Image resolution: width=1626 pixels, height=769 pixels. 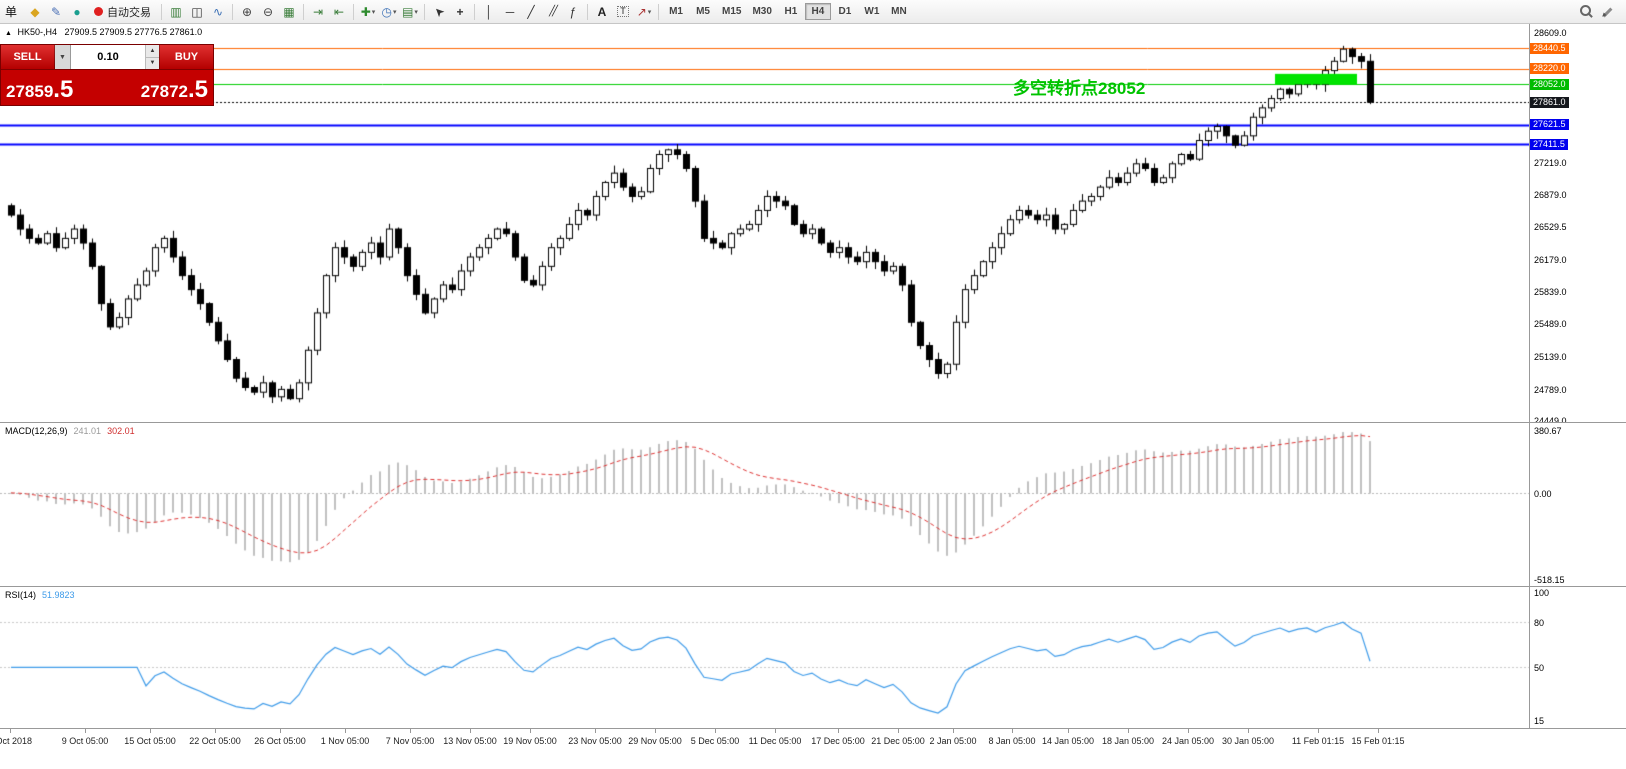 What do you see at coordinates (602, 11) in the screenshot?
I see `text-icon: A` at bounding box center [602, 11].